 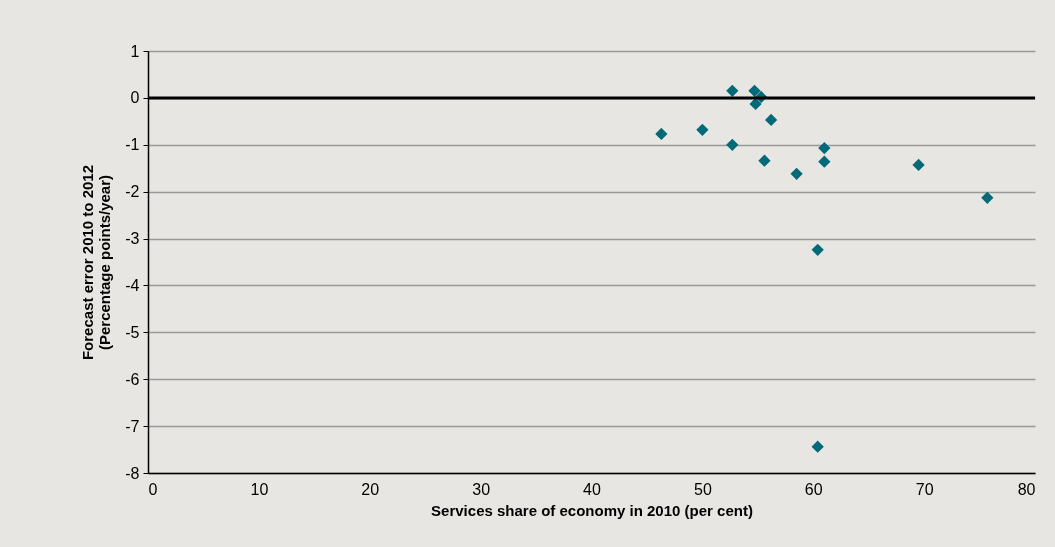 What do you see at coordinates (132, 145) in the screenshot?
I see `y-tick-label: -1` at bounding box center [132, 145].